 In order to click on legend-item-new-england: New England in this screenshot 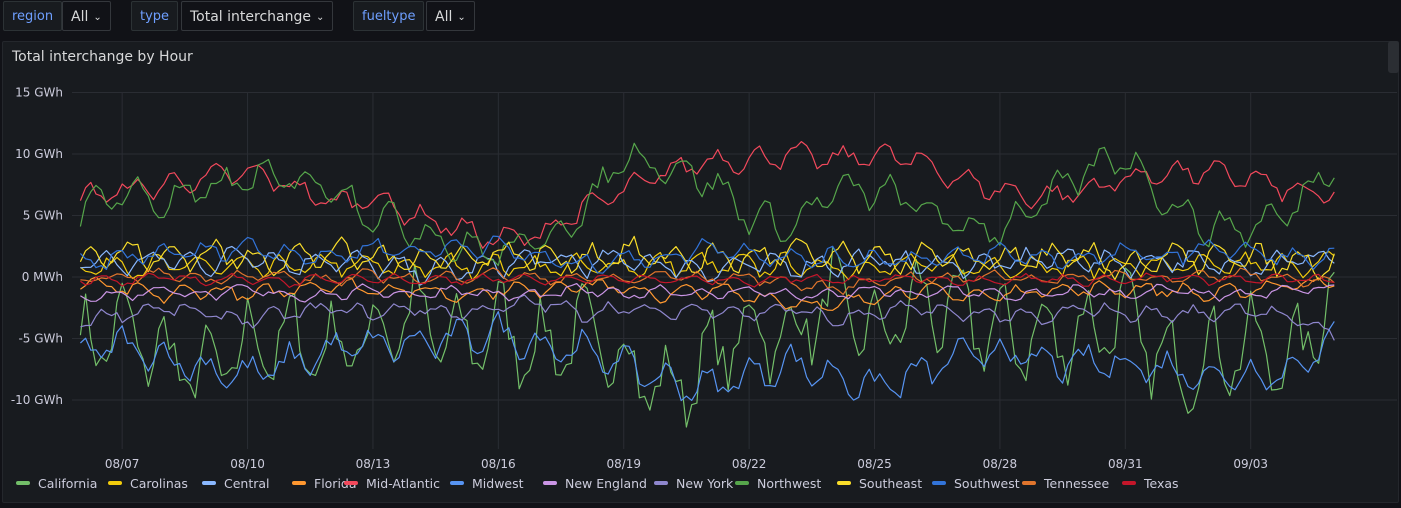, I will do `click(595, 483)`.